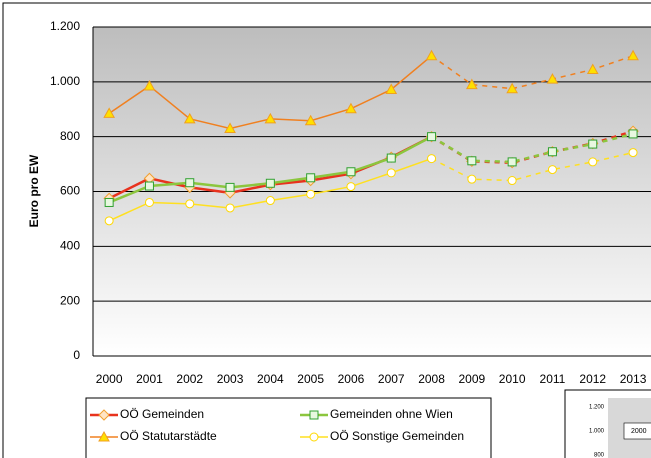 Image resolution: width=651 pixels, height=458 pixels. What do you see at coordinates (189, 379) in the screenshot?
I see `x-tick-label: 2002` at bounding box center [189, 379].